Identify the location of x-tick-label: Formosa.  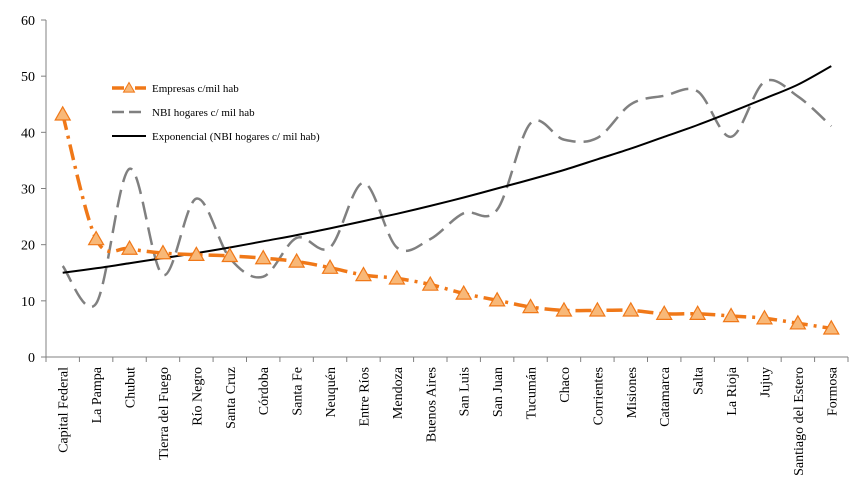
(832, 391).